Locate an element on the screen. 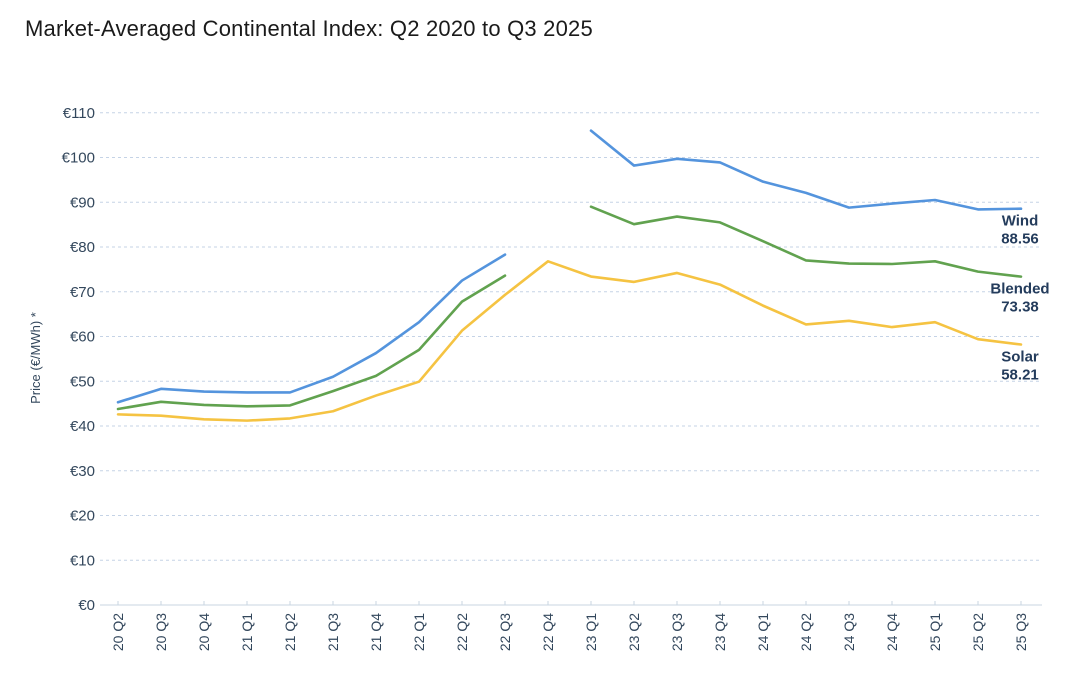 Image resolution: width=1080 pixels, height=675 pixels. x-tick-label: 24 Q4 is located at coordinates (892, 632).